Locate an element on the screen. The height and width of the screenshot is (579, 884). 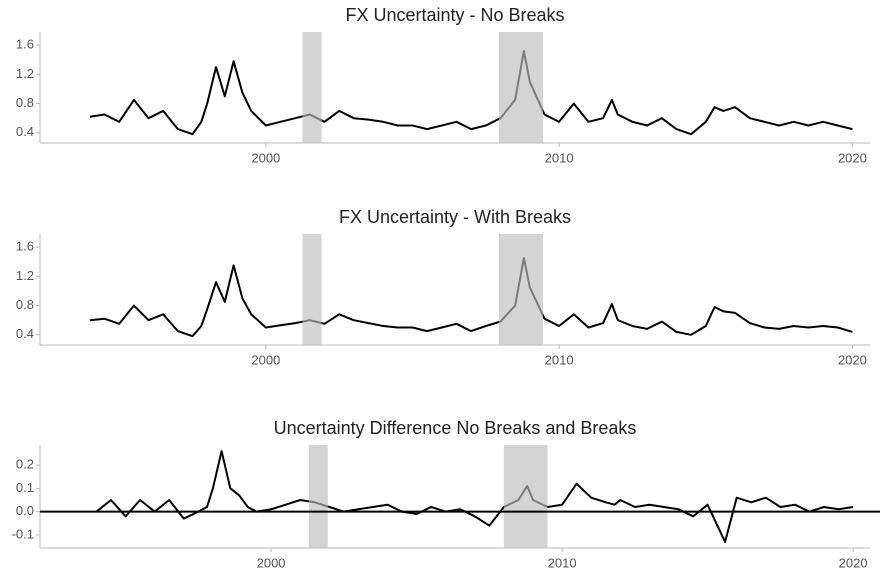
chart-title: FX Uncertainty - With Breaks is located at coordinates (455, 217).